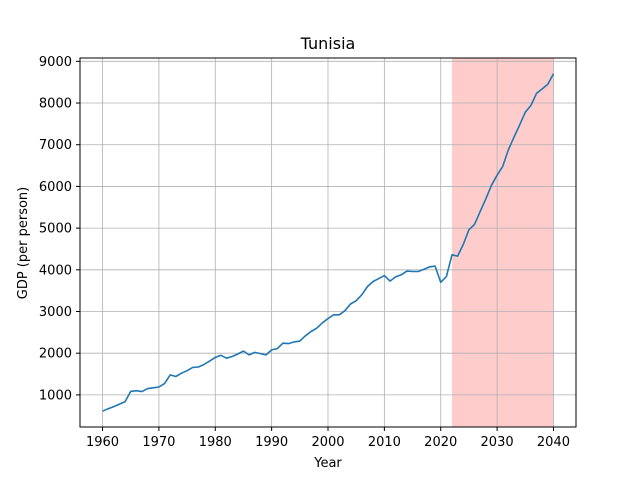 The width and height of the screenshot is (640, 480). What do you see at coordinates (440, 442) in the screenshot?
I see `x-tick-label: 2020` at bounding box center [440, 442].